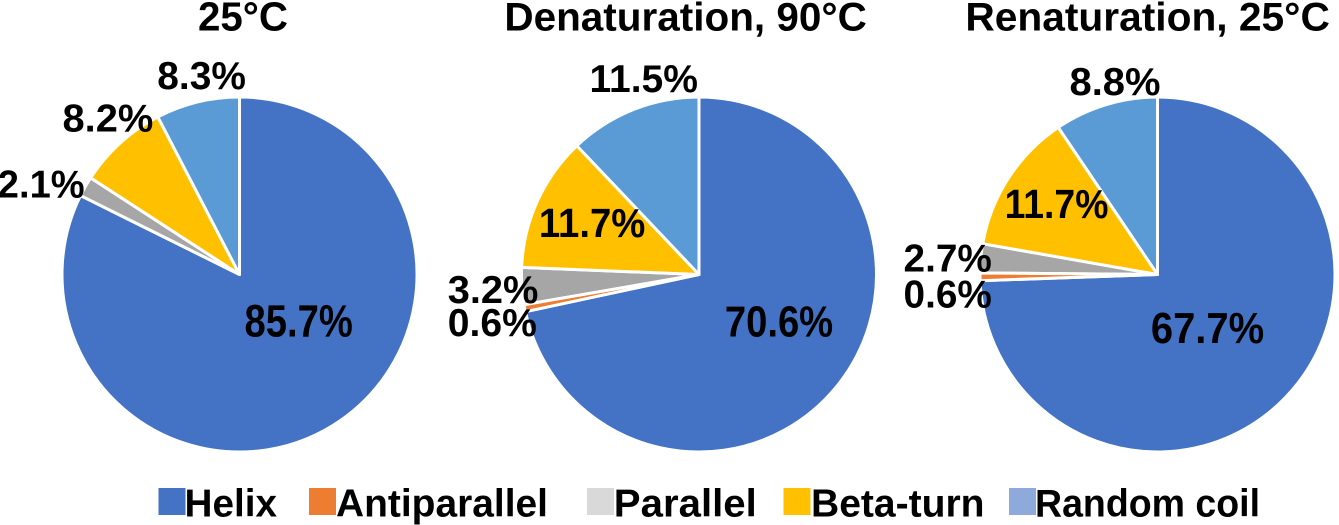 This screenshot has height=525, width=1339. I want to click on svg-text: 3.2%, so click(493, 290).